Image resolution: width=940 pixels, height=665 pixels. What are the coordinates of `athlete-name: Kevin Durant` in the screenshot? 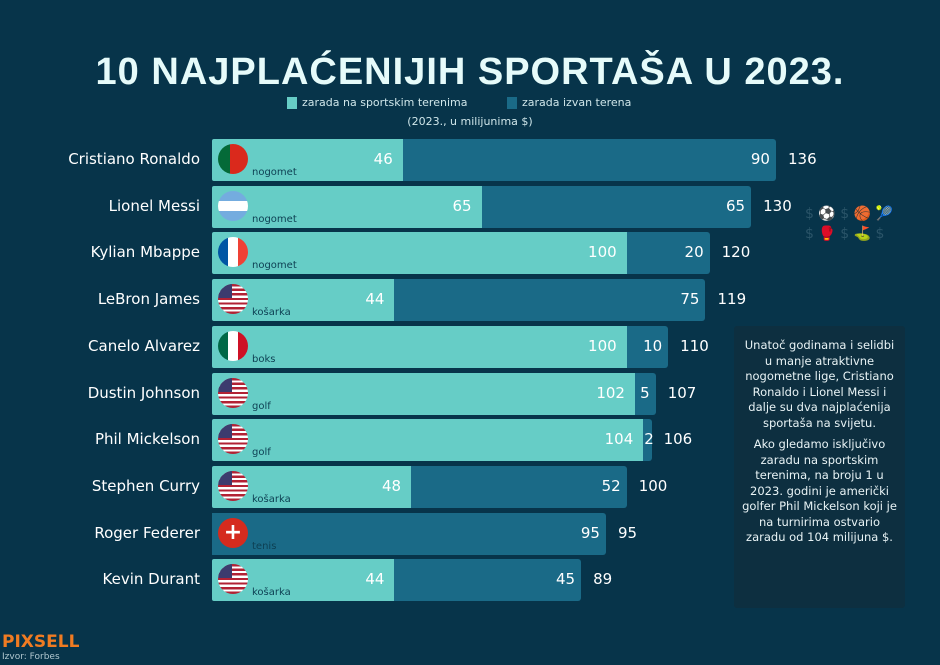 It's located at (151, 579).